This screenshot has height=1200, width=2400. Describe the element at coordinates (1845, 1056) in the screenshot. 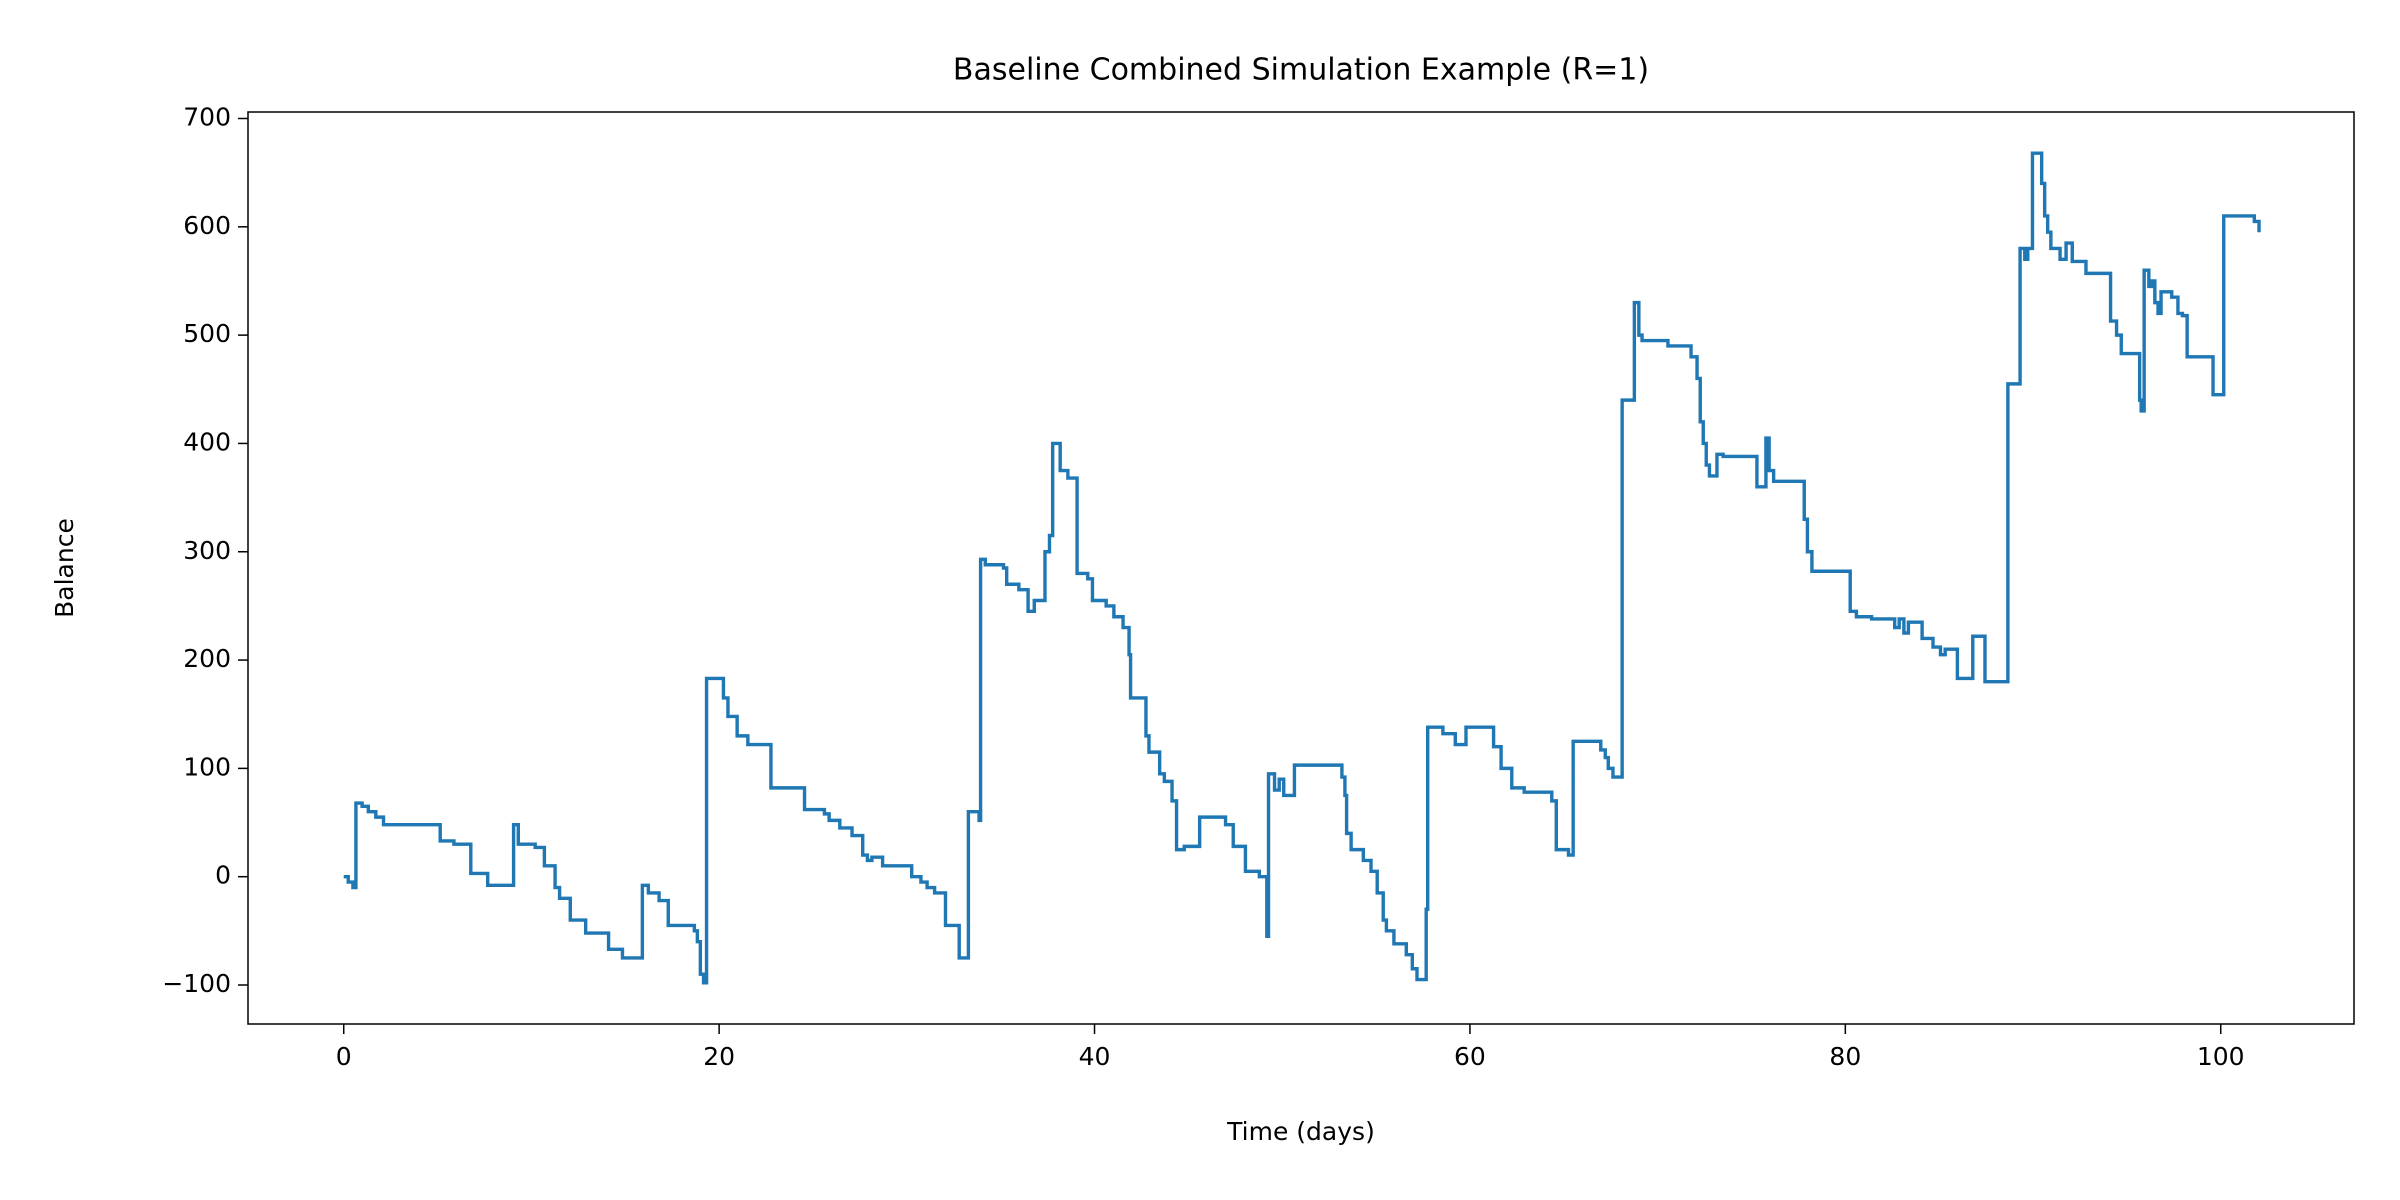

I see `x-tick-label: 80` at that location.